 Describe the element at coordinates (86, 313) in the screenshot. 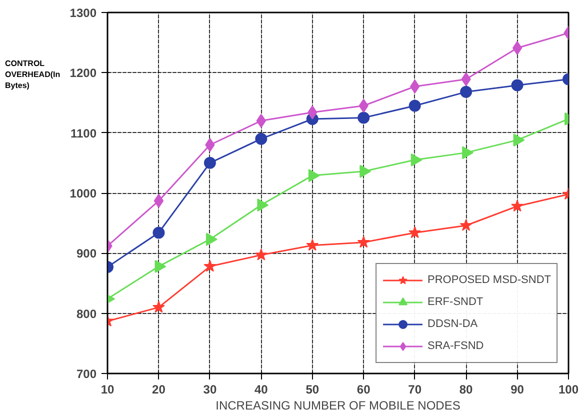

I see `y-tick-label: 800` at that location.